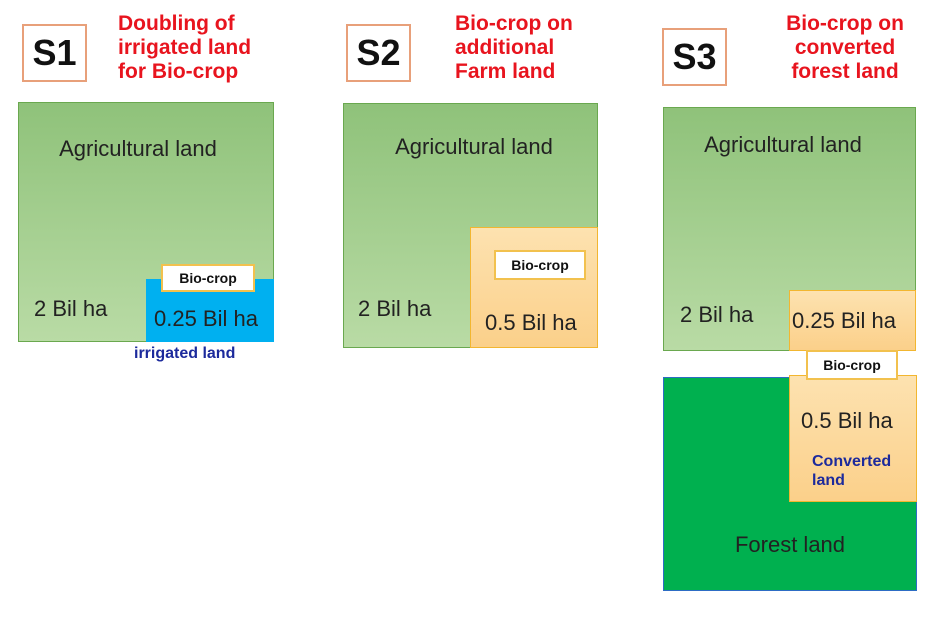 The width and height of the screenshot is (950, 620). I want to click on s1-irrigated-label: irrigated land, so click(185, 353).